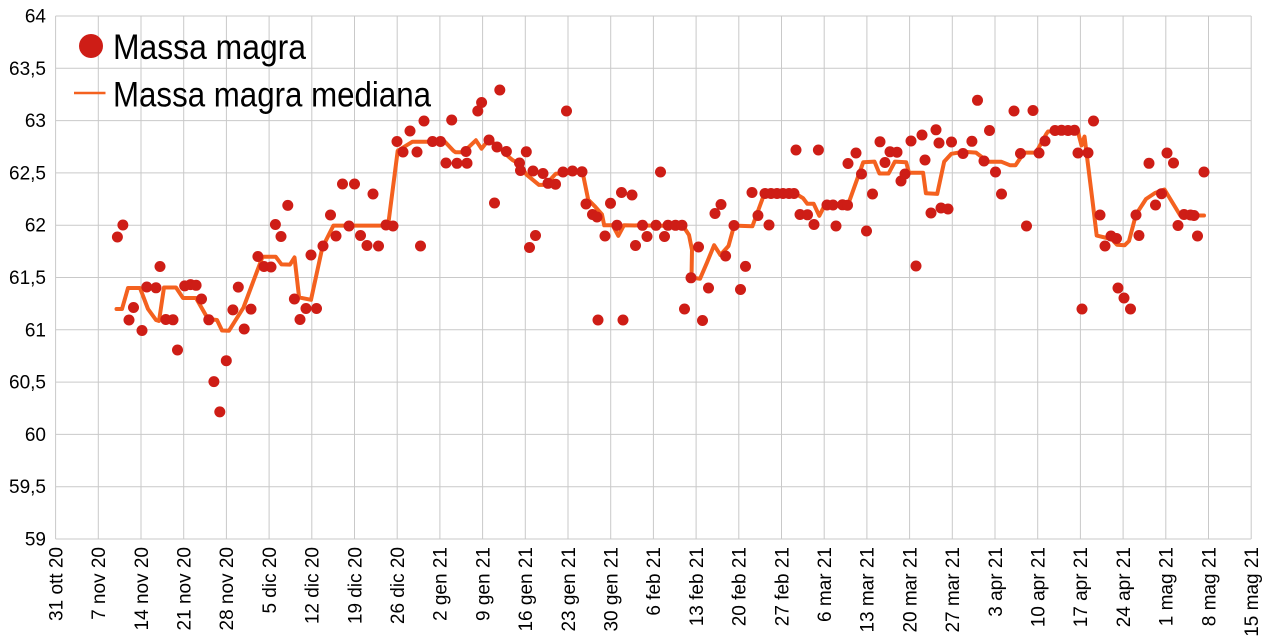 The image size is (1272, 640). Describe the element at coordinates (27, 487) in the screenshot. I see `svg-text: 59,5` at that location.